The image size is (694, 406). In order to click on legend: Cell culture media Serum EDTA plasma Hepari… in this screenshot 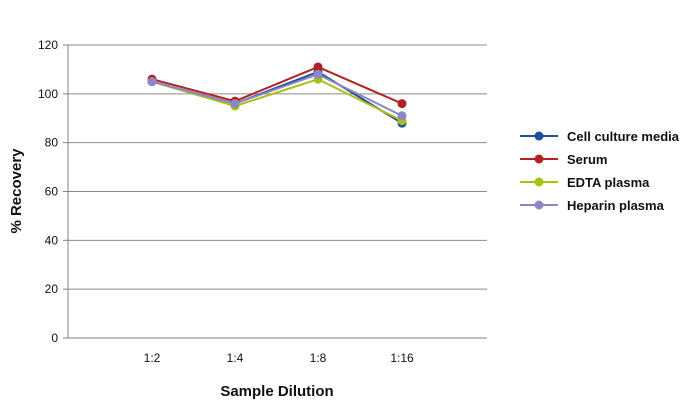, I will do `click(600, 171)`.